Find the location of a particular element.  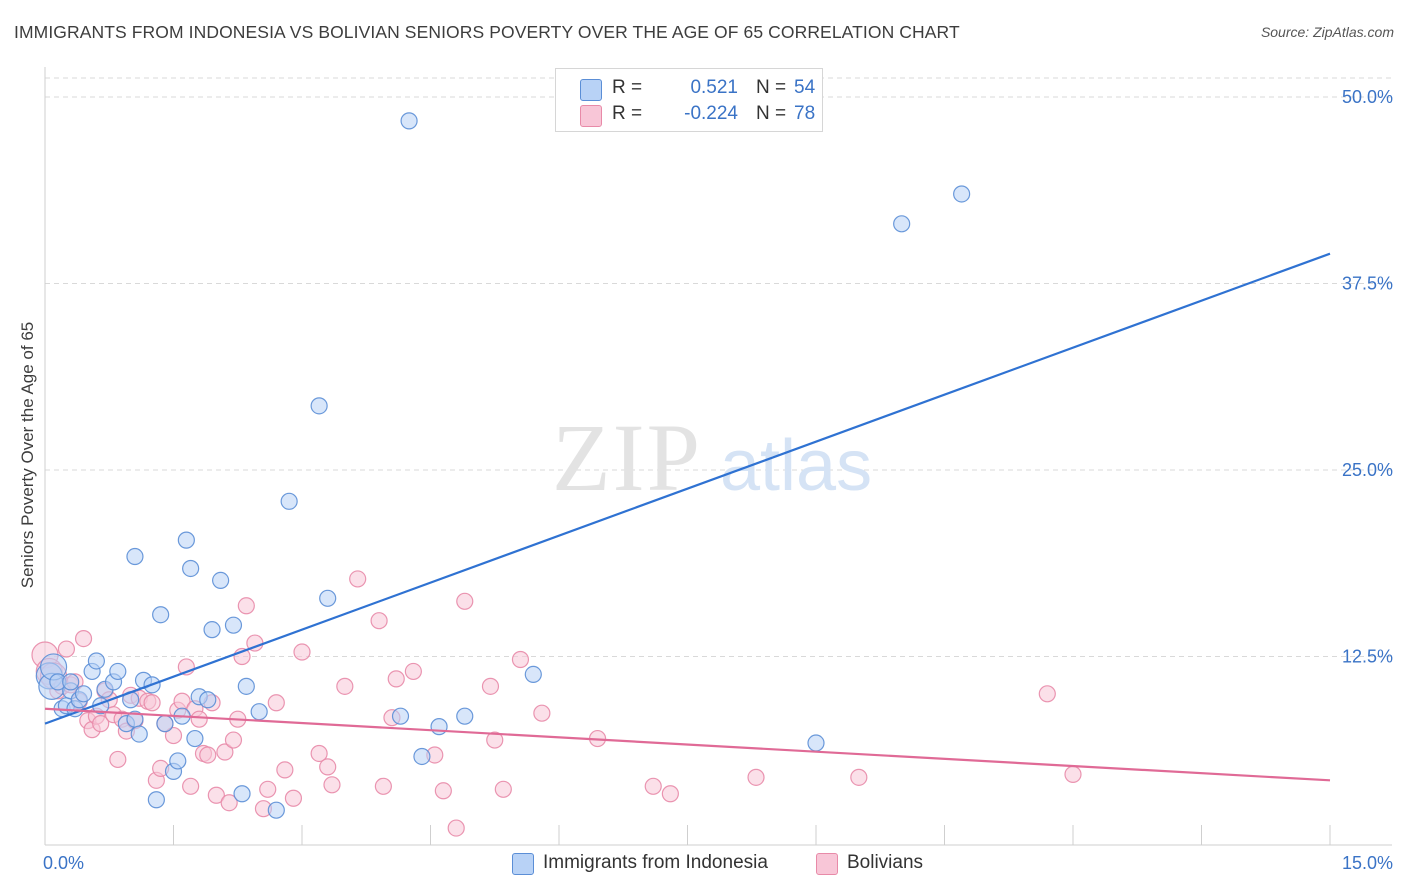

y-tick-label: 37.5% is located at coordinates (1367, 284).